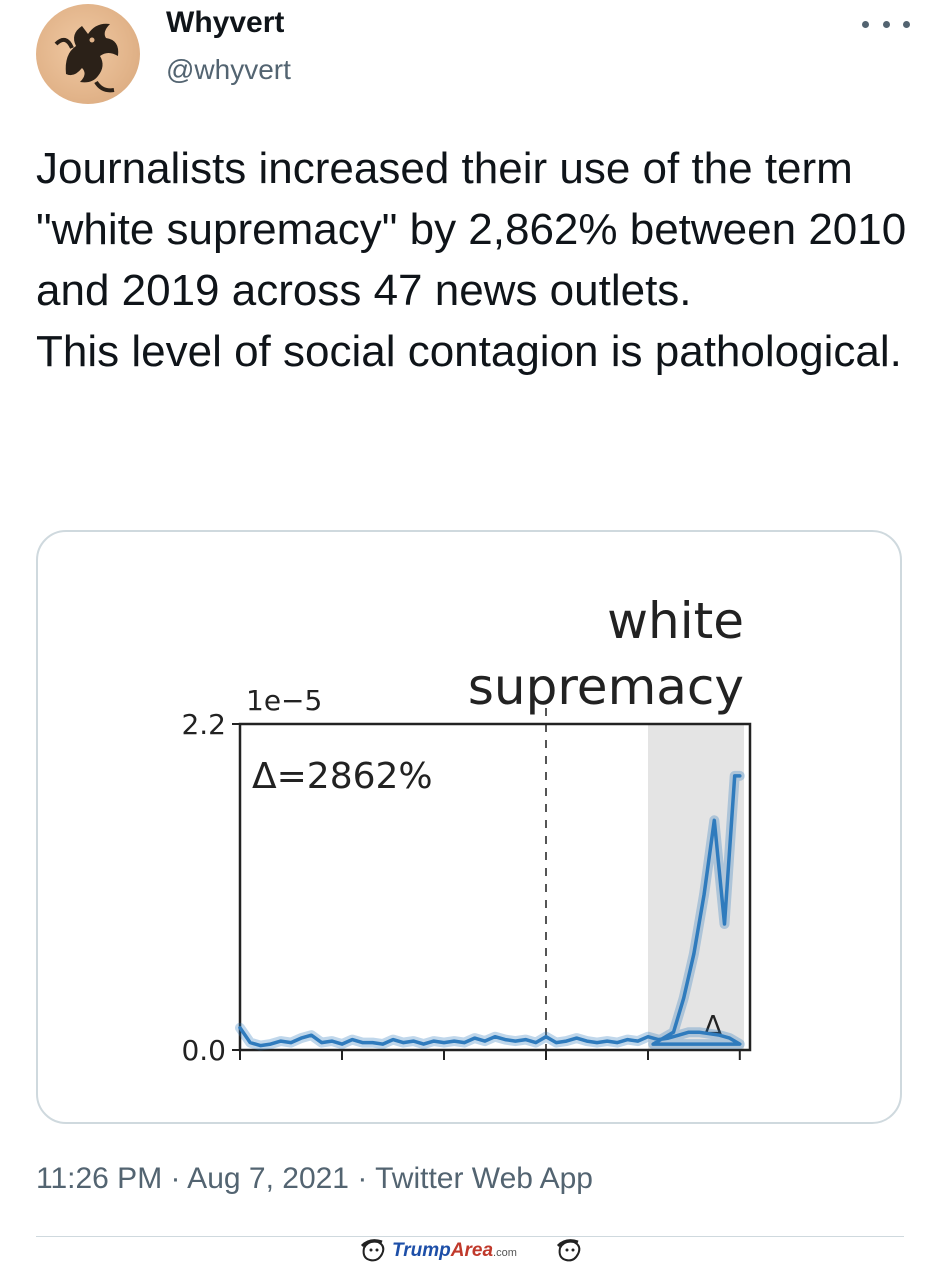 This screenshot has height=1264, width=940. I want to click on more-horizontal-icon, so click(886, 24).